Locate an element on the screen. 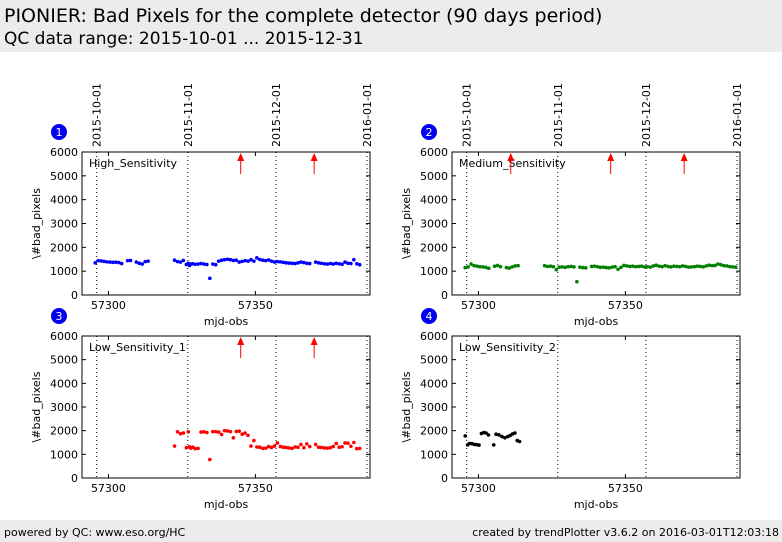 This screenshot has height=542, width=782. x-tick-label: 57300 is located at coordinates (108, 305).